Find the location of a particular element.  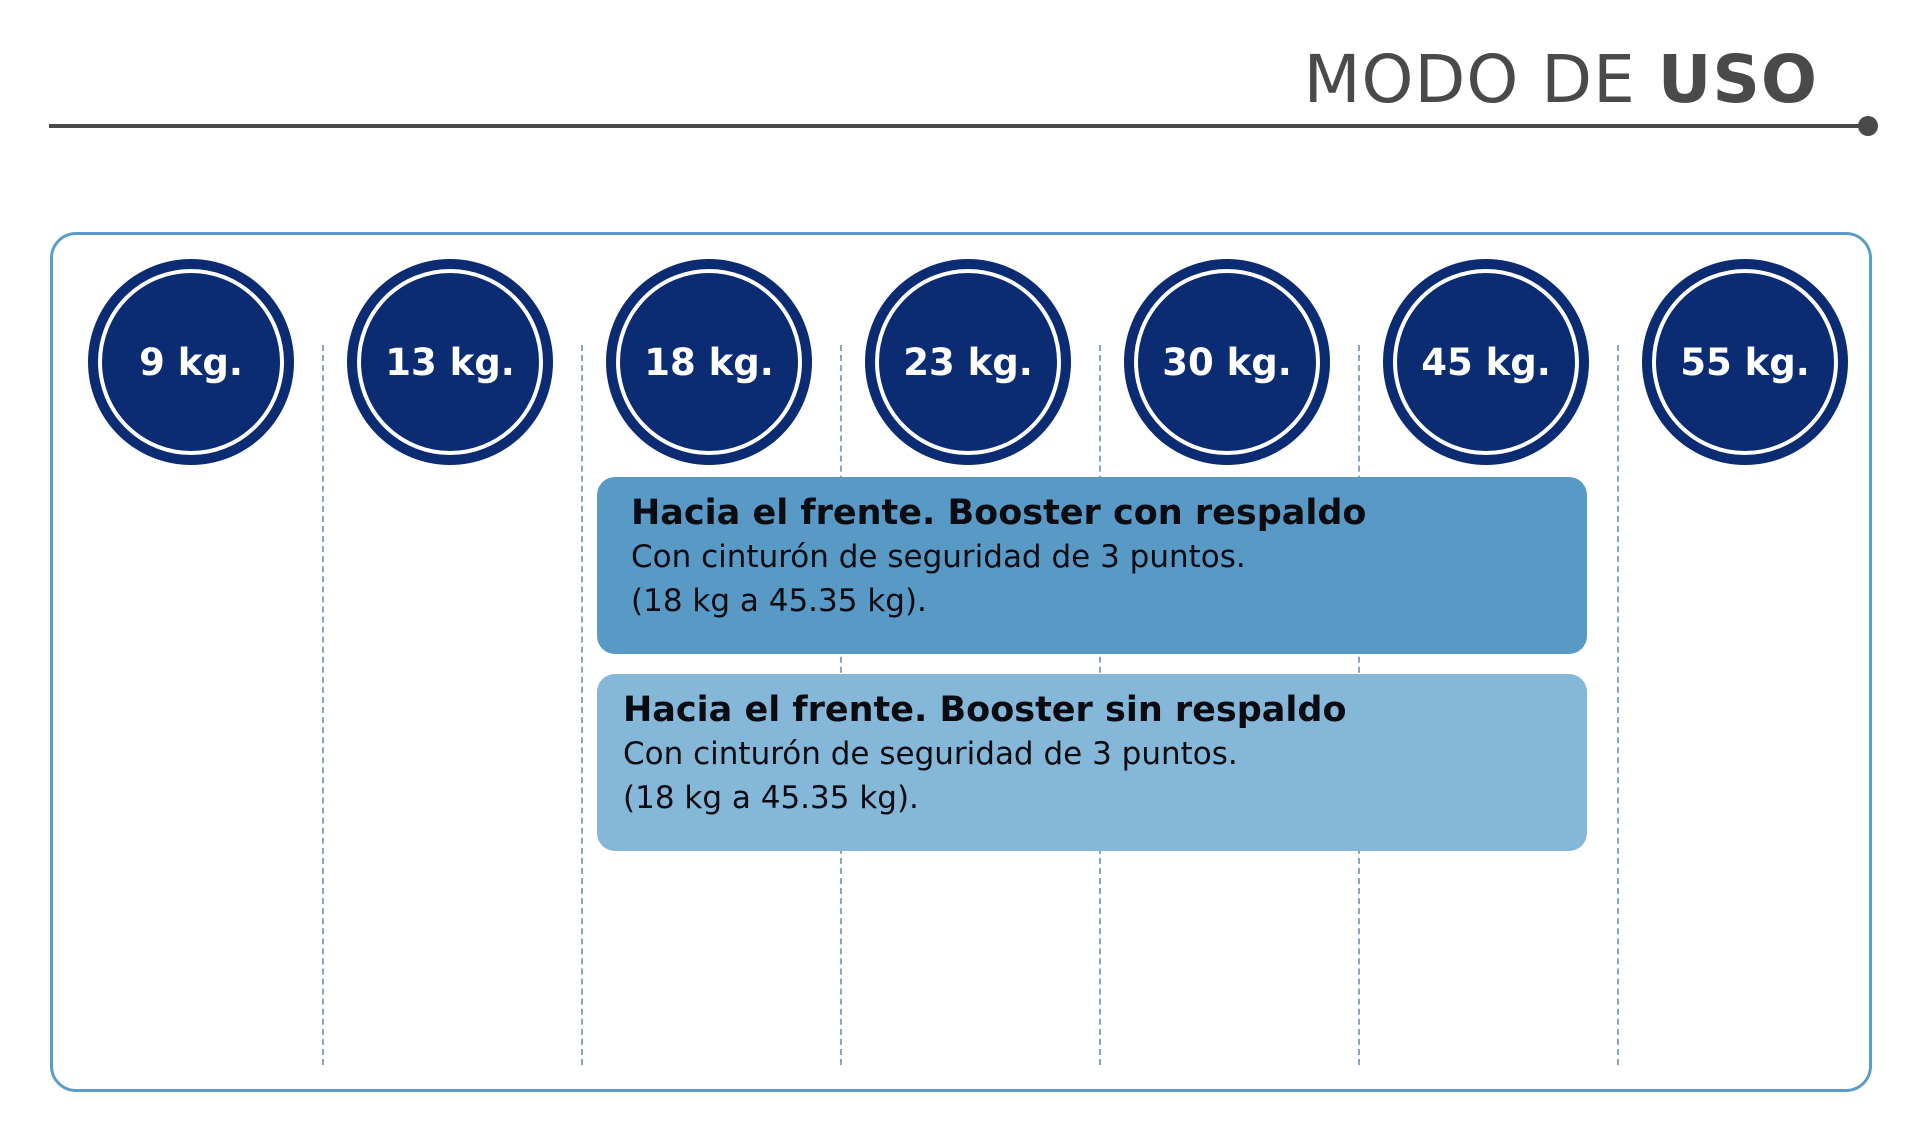

weight-label: 45 kg. is located at coordinates (1486, 362).